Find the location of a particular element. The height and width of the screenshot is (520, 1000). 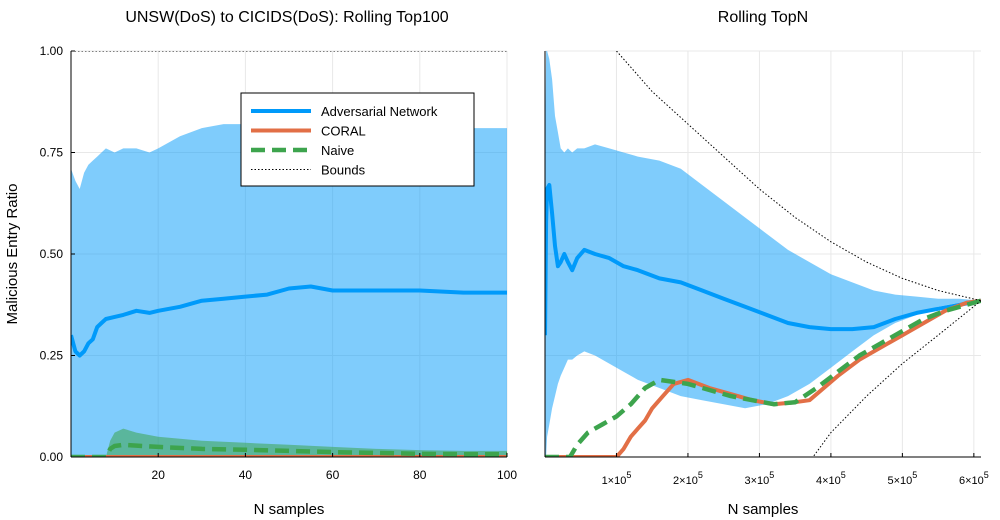

left-line-naive is located at coordinates (289, 449).